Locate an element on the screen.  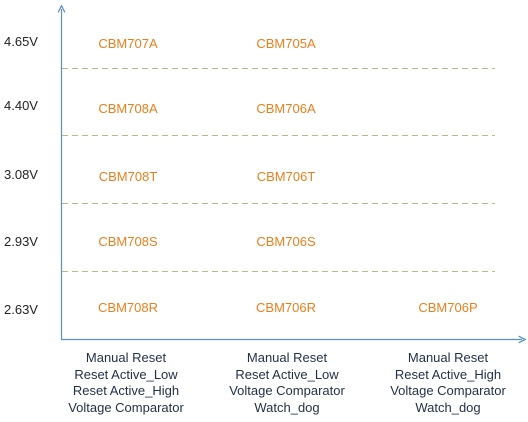
part-cbm708r: CBM708R is located at coordinates (128, 307).